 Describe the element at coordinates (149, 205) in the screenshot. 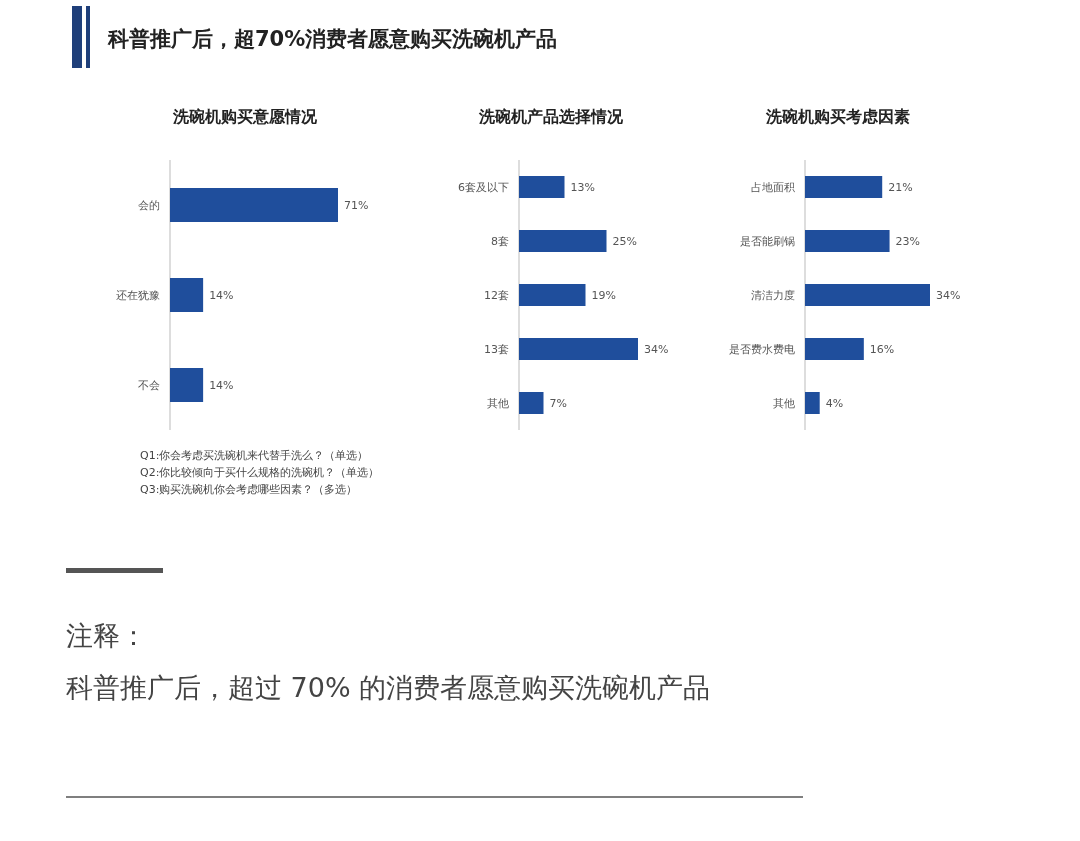

I see `y-tick-label: 会的` at that location.